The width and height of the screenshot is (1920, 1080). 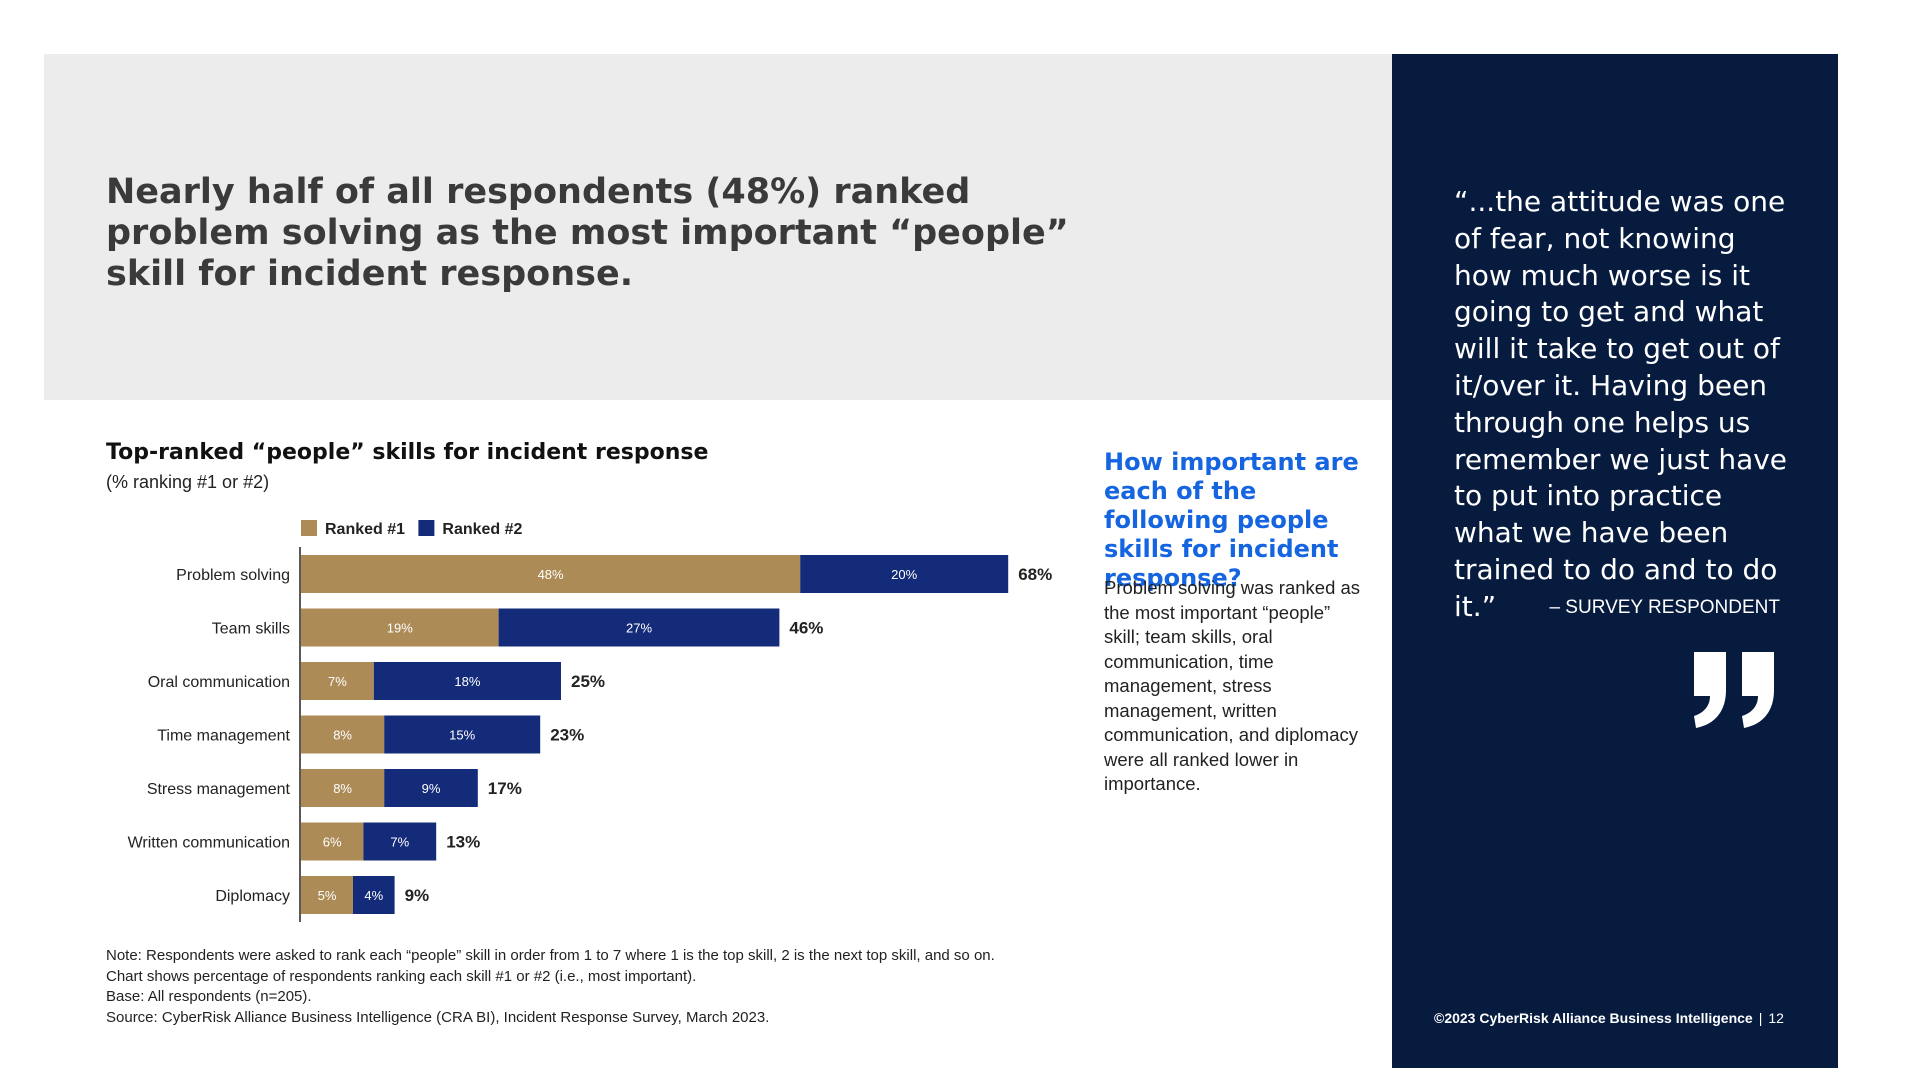 I want to click on closing-quote-icon, so click(x=1734, y=690).